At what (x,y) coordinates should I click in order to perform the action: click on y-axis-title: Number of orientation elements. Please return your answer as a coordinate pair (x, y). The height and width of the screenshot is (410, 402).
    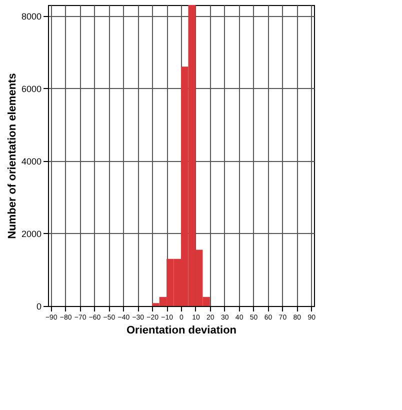
    Looking at the image, I should click on (12, 156).